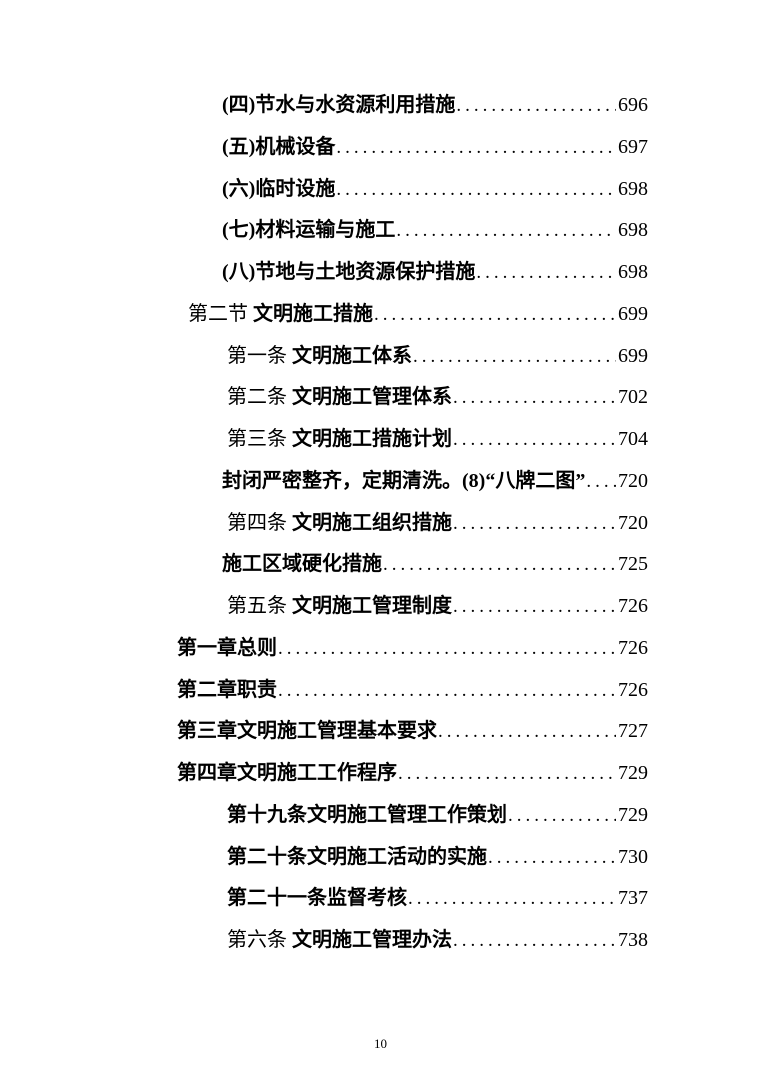 The image size is (761, 1077). What do you see at coordinates (317, 898) in the screenshot?
I see `toc-entry-title: 第二十一条监督考核` at bounding box center [317, 898].